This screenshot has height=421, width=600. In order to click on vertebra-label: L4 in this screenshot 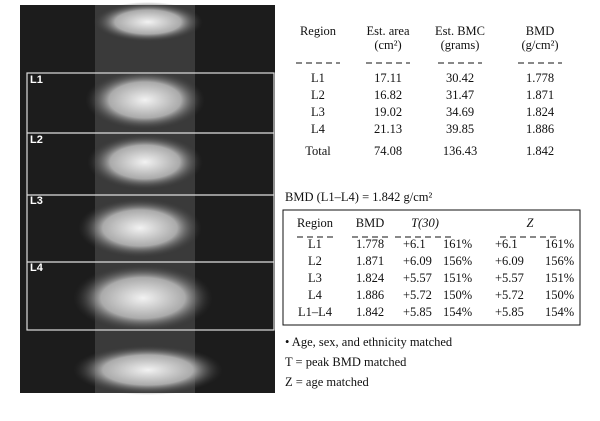, I will do `click(37, 268)`.